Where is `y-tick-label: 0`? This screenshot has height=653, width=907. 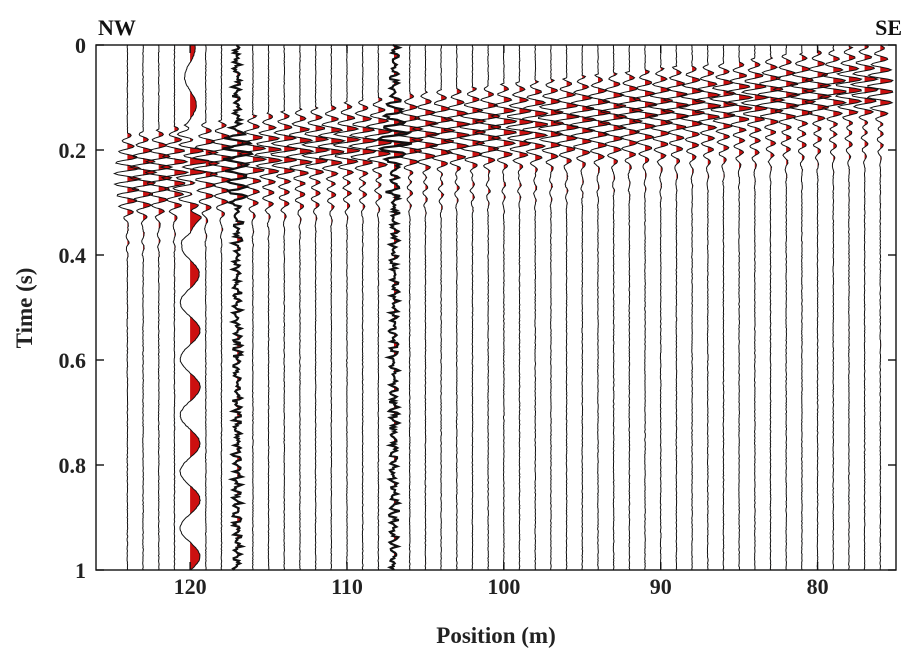 y-tick-label: 0 is located at coordinates (80, 45).